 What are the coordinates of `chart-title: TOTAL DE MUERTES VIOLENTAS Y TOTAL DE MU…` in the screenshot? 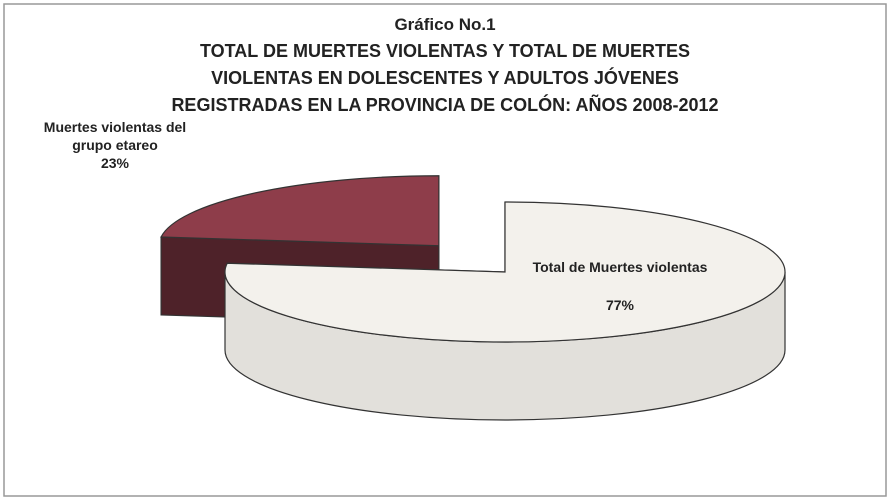 It's located at (445, 51).